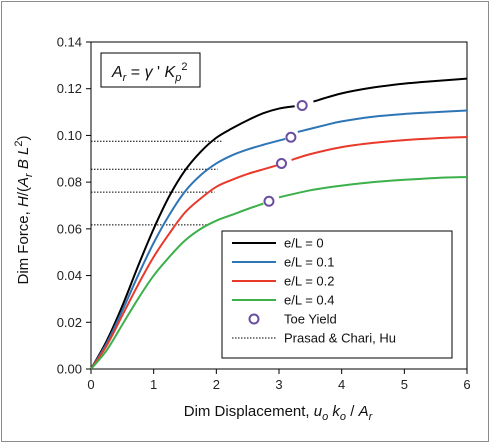  I want to click on y-tick-label: 0.00, so click(69, 369).